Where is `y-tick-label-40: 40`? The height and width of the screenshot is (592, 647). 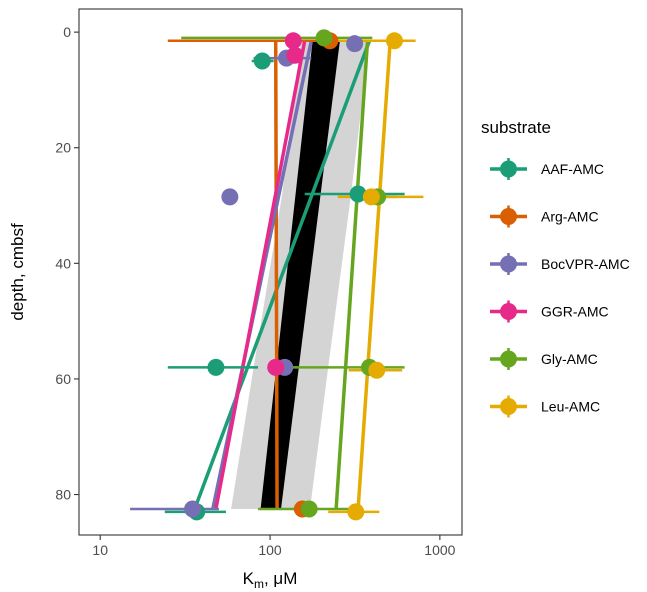
y-tick-label-40: 40 is located at coordinates (63, 263).